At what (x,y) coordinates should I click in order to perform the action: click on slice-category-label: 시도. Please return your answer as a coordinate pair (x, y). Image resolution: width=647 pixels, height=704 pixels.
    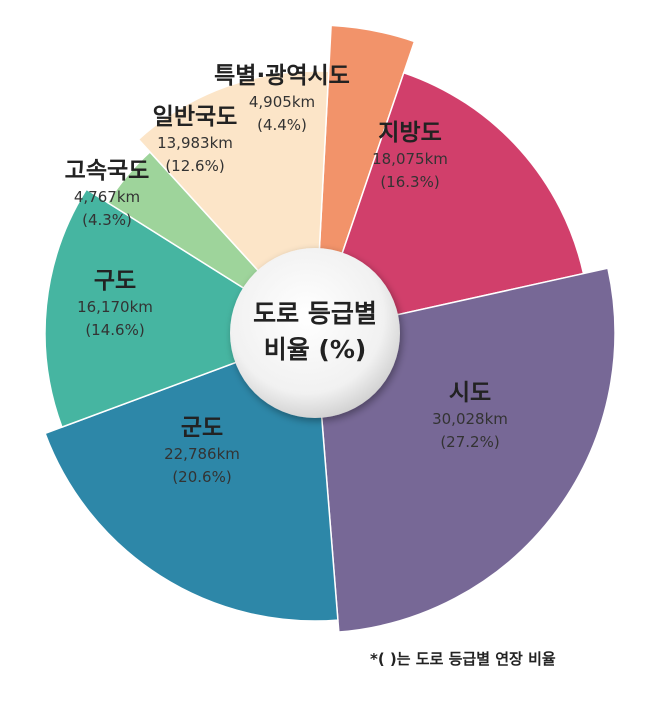
    Looking at the image, I should click on (470, 393).